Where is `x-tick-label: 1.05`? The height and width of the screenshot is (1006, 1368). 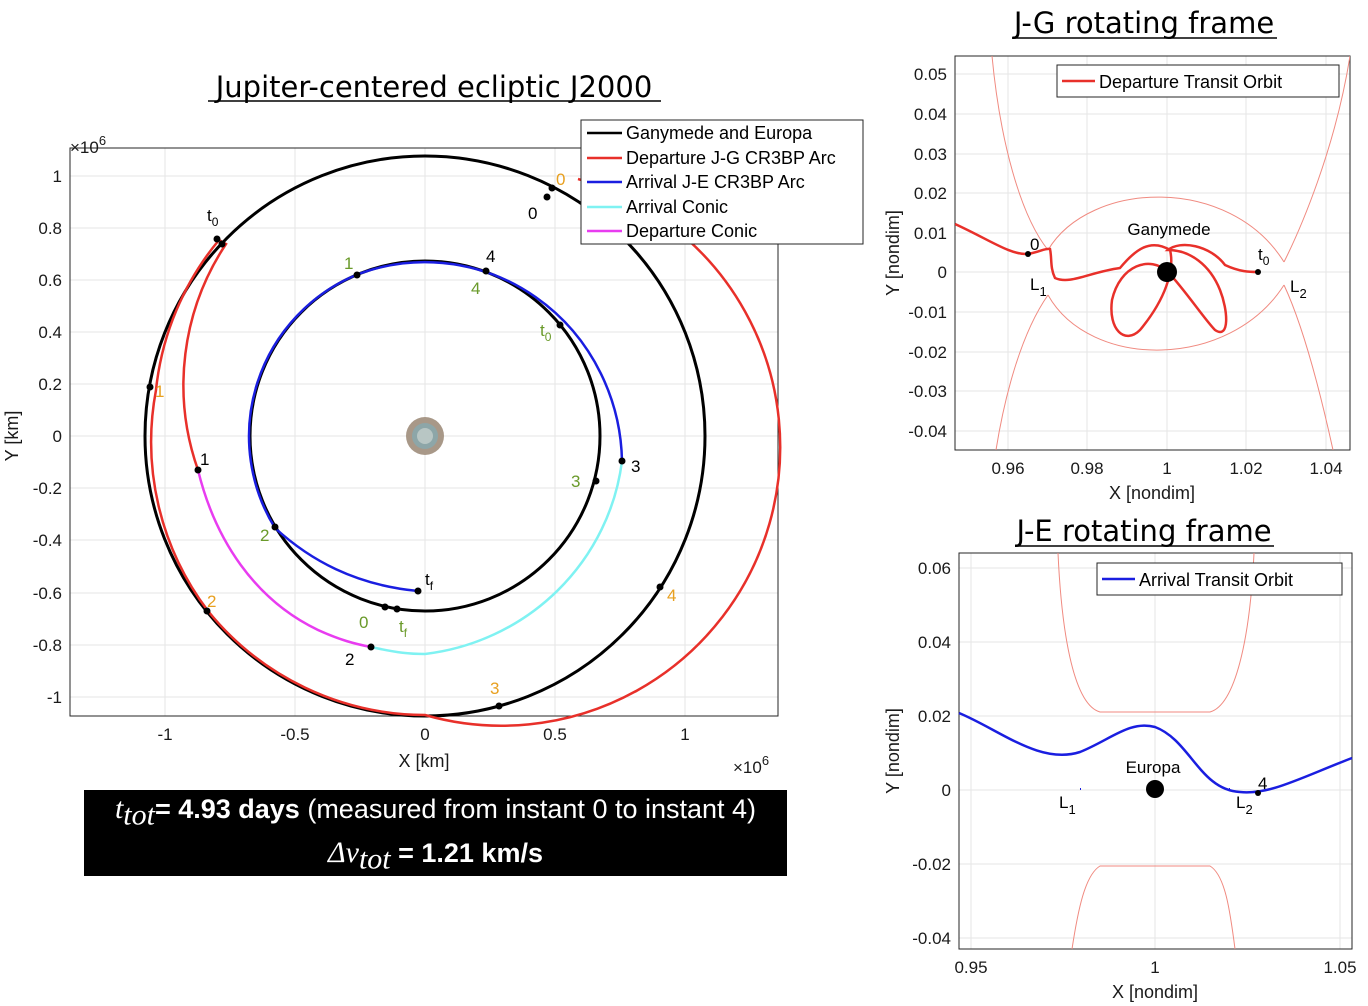 x-tick-label: 1.05 is located at coordinates (1339, 967).